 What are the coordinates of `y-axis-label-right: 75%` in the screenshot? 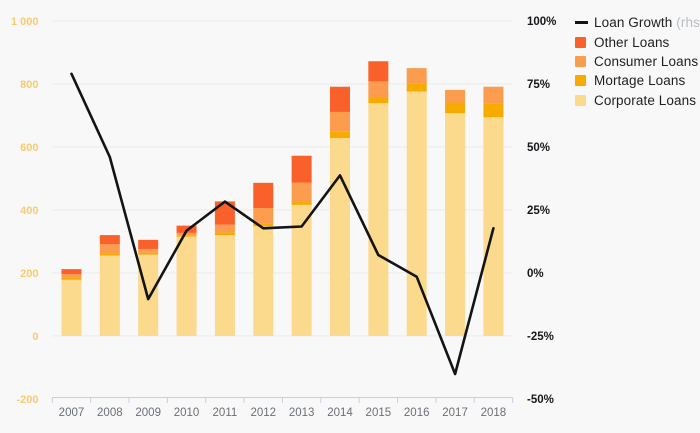 It's located at (538, 85).